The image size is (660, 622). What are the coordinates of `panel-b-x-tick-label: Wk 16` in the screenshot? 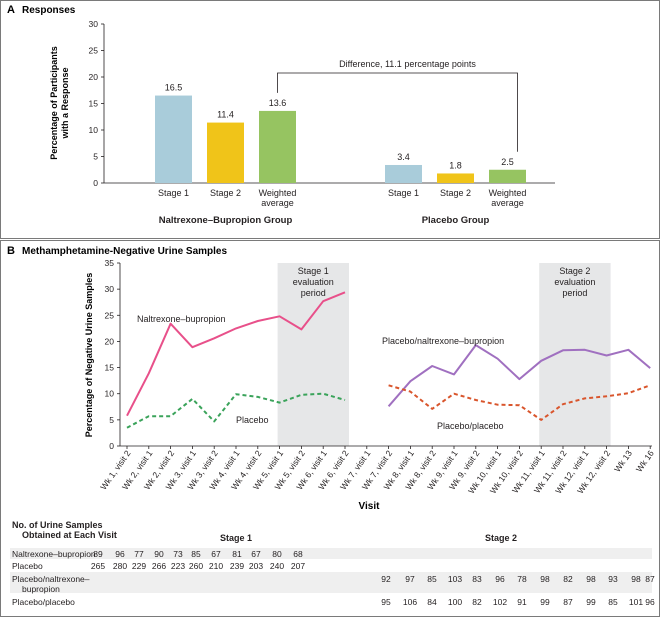 It's located at (645, 461).